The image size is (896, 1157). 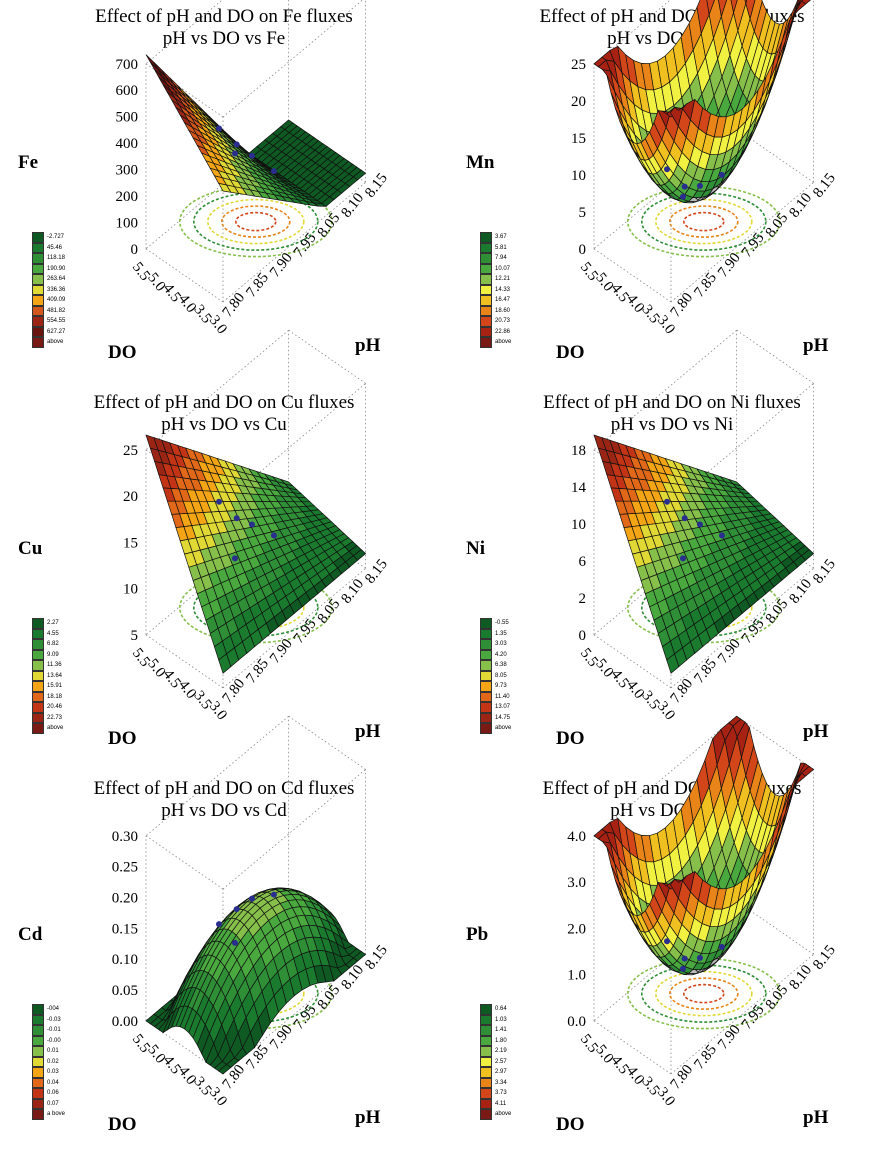 I want to click on axis-box, so click(x=256, y=151).